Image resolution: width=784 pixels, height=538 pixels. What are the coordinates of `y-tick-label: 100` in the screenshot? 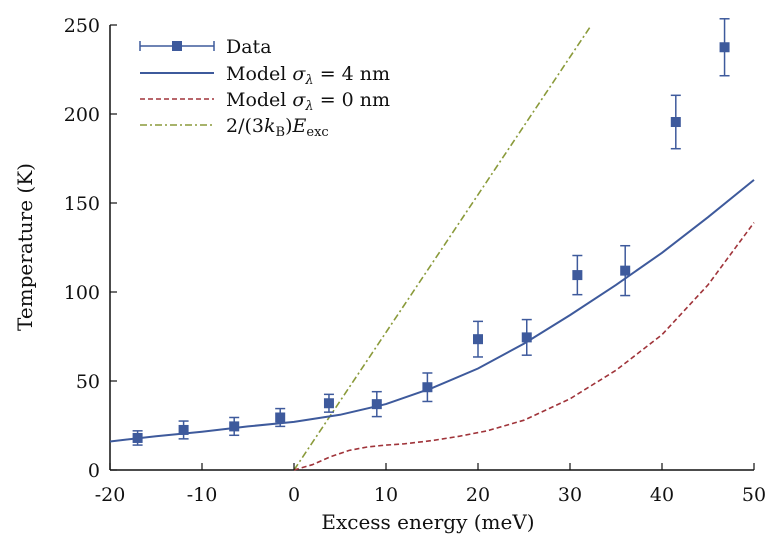 It's located at (82, 293).